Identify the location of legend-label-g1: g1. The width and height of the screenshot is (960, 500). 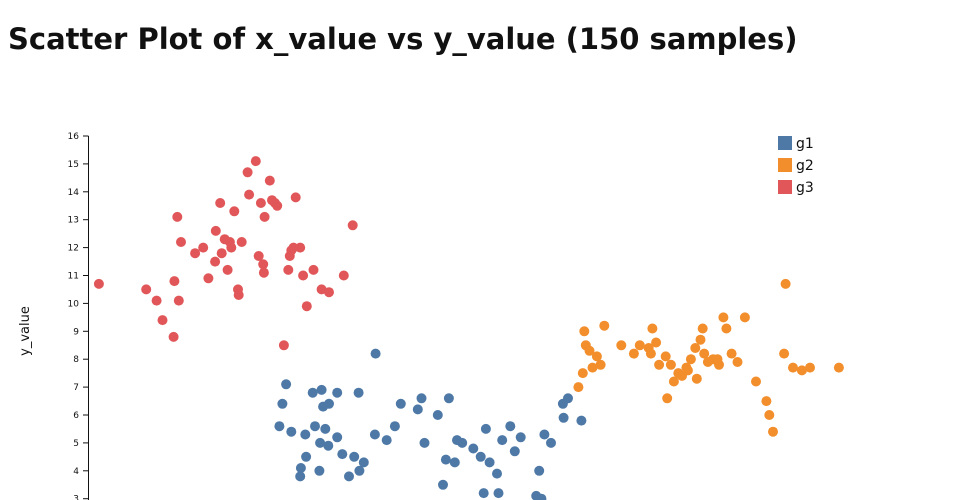
(805, 144).